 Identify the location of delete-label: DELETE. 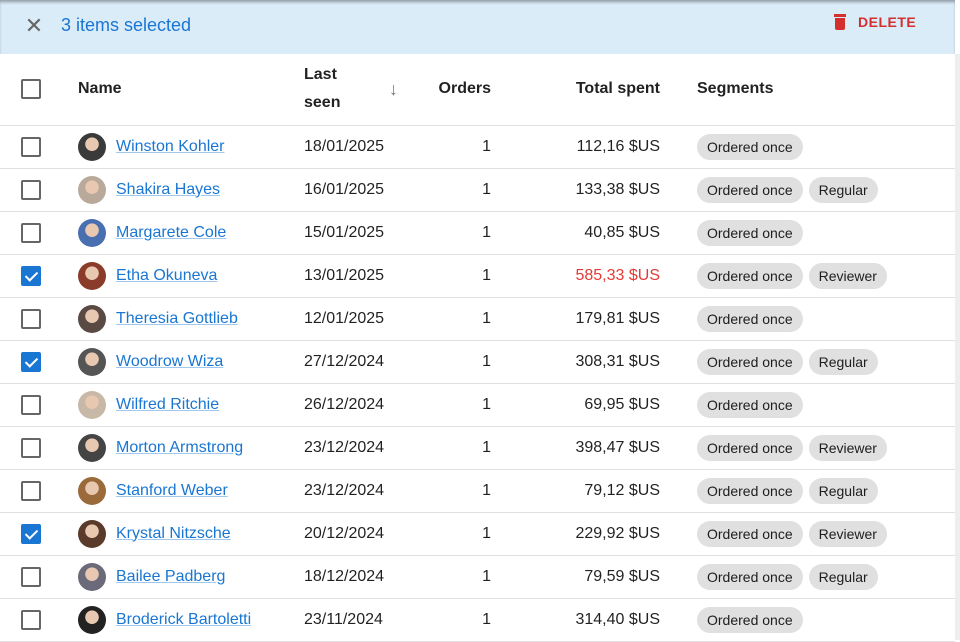
(887, 22).